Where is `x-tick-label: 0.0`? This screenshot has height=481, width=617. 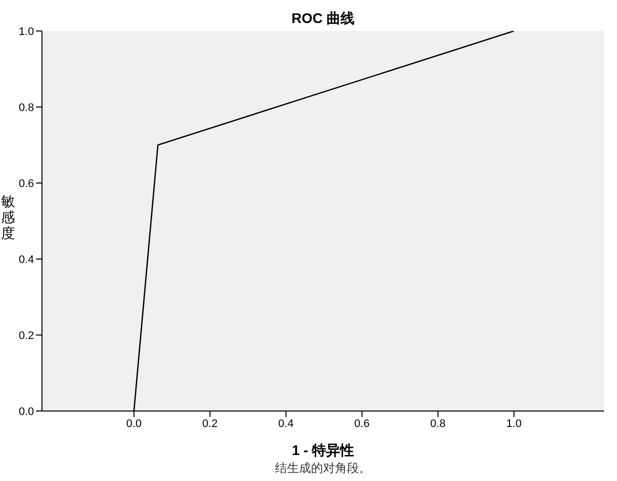
x-tick-label: 0.0 is located at coordinates (134, 424).